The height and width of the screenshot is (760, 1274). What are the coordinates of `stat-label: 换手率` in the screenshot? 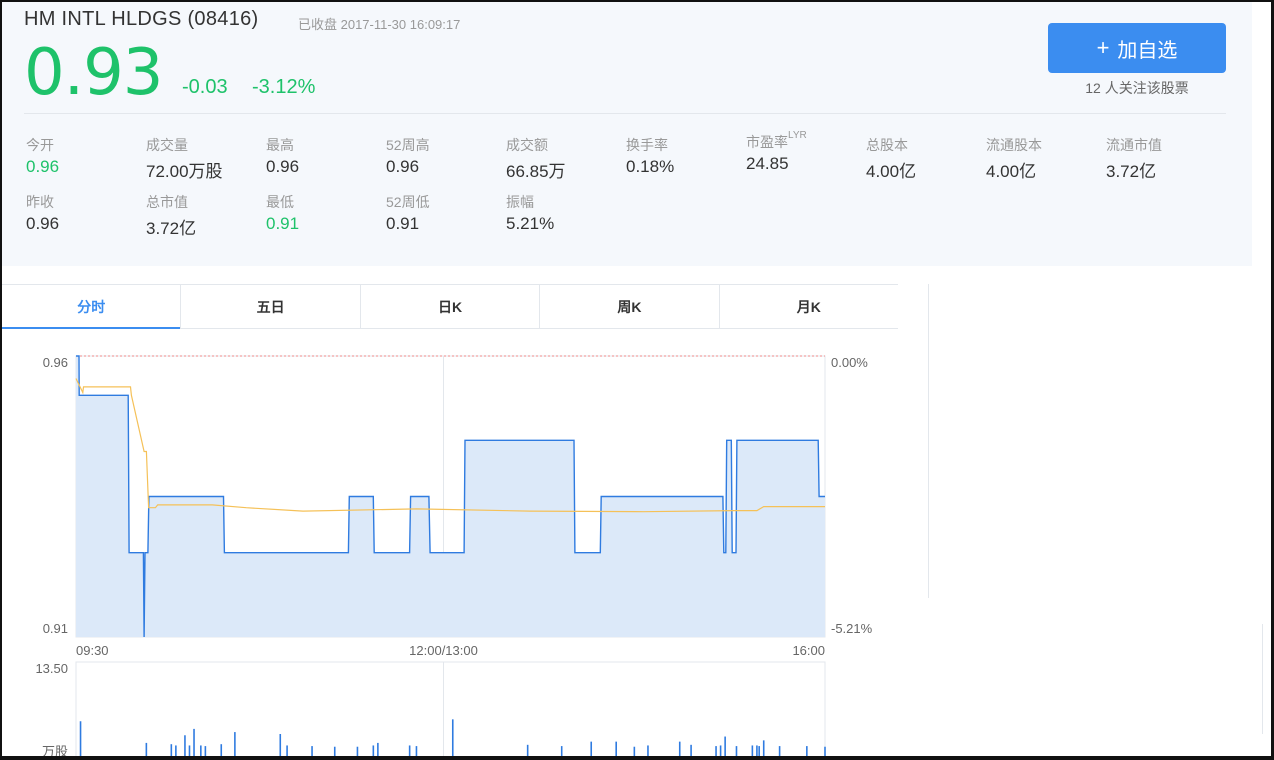 It's located at (647, 145).